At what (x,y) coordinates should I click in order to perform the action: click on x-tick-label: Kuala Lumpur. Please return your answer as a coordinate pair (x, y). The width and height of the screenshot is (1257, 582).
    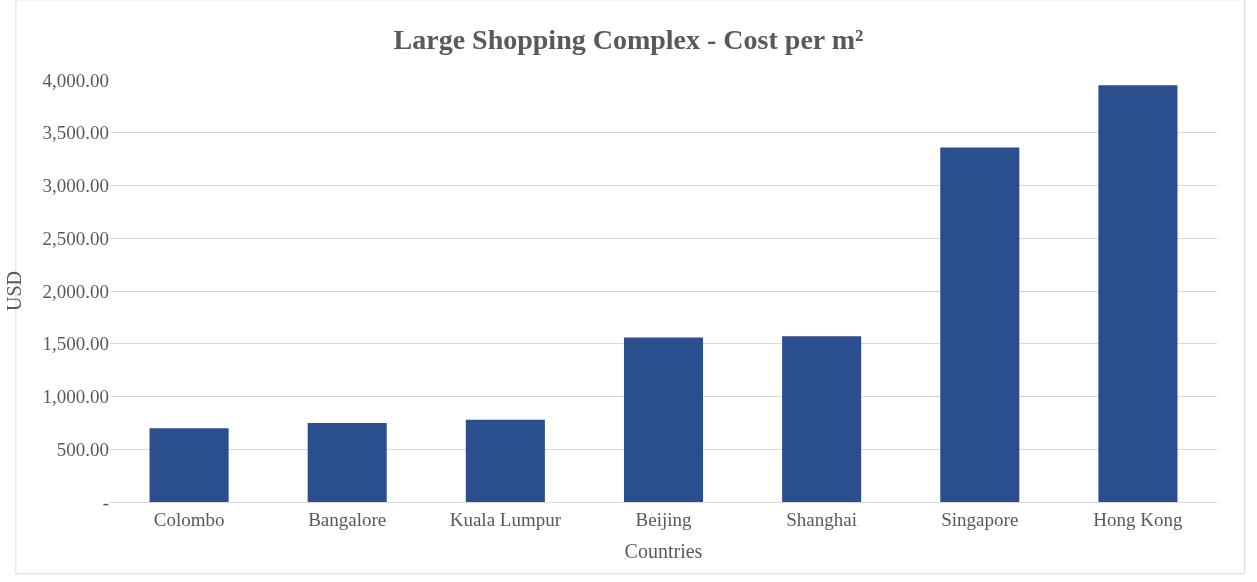
    Looking at the image, I should click on (505, 519).